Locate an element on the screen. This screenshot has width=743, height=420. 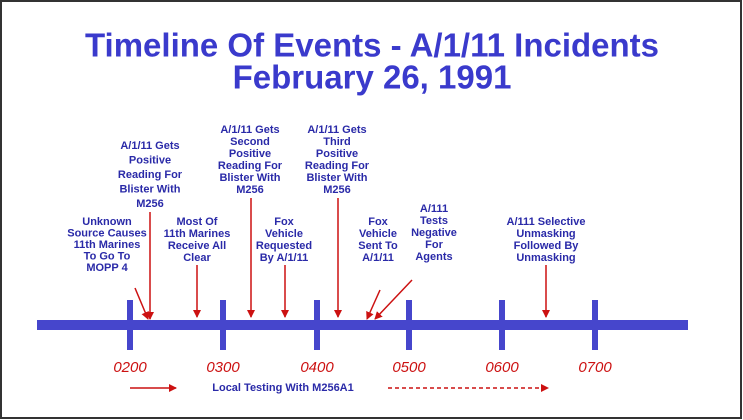
event-label: By A/1/11 is located at coordinates (284, 258).